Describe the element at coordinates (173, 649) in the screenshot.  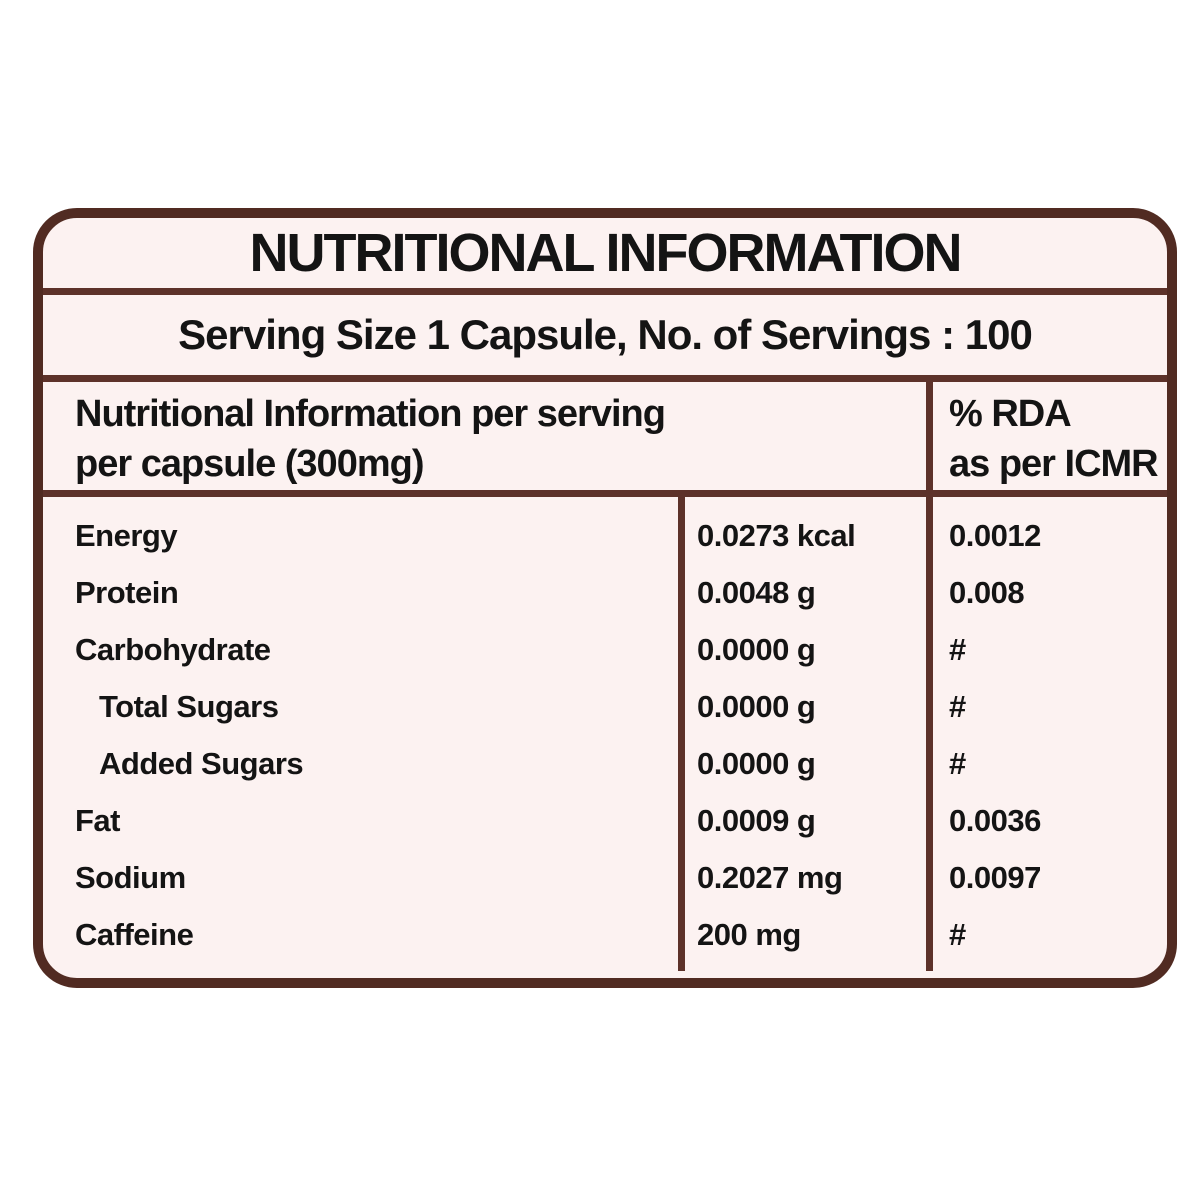
I see `nutrient-name: Carbohydrate` at that location.